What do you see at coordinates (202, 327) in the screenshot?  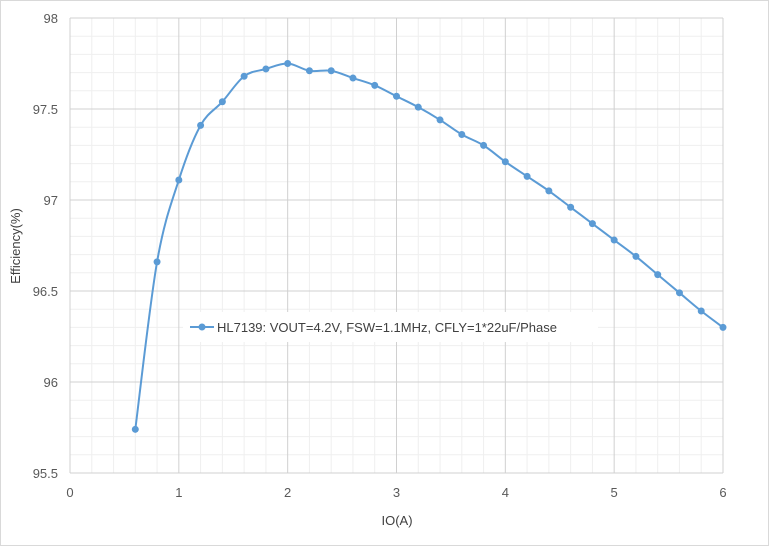 I see `legend-marker` at bounding box center [202, 327].